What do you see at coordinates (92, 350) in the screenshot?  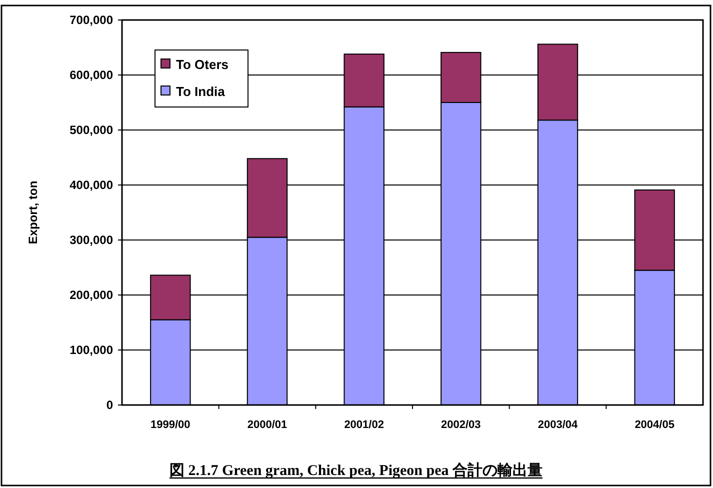 I see `y-tick-label: 100,000` at bounding box center [92, 350].